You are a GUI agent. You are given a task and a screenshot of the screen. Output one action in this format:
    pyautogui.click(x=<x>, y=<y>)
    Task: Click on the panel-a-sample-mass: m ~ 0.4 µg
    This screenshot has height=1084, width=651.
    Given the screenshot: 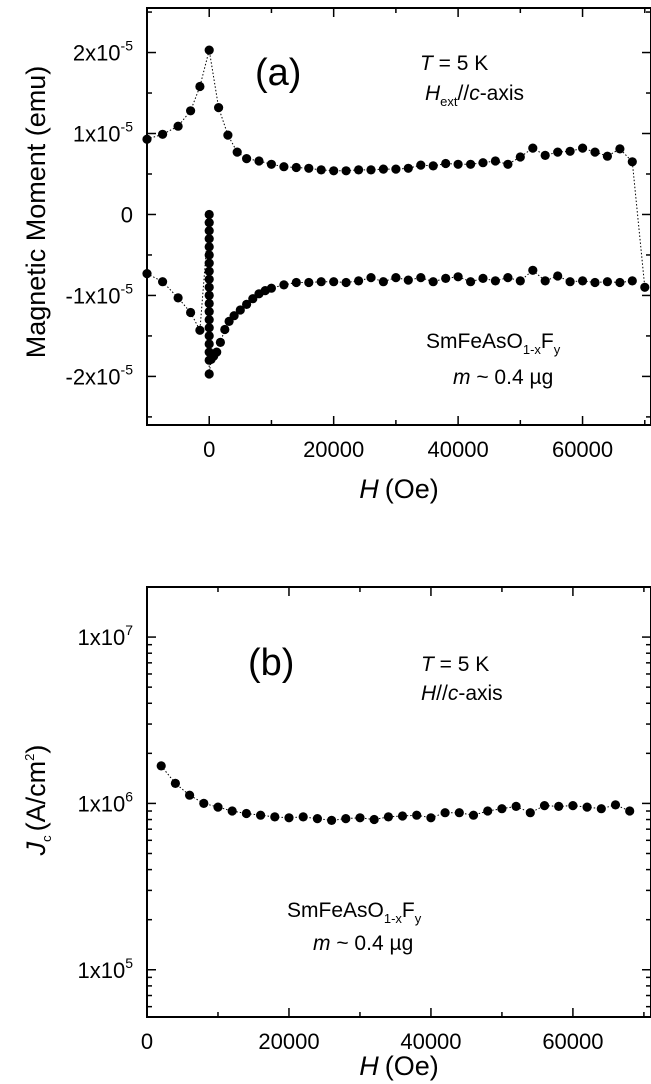 What is the action you would take?
    pyautogui.click(x=503, y=377)
    